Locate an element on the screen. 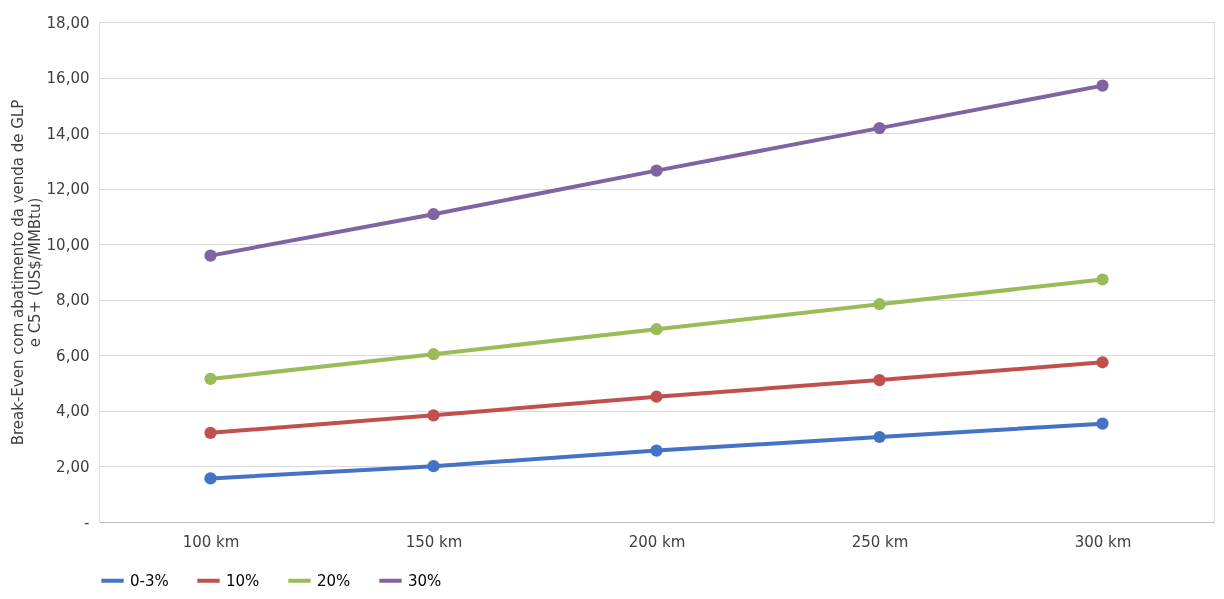 This screenshot has width=1224, height=599. y-tick-label: 12,00 is located at coordinates (68, 189).